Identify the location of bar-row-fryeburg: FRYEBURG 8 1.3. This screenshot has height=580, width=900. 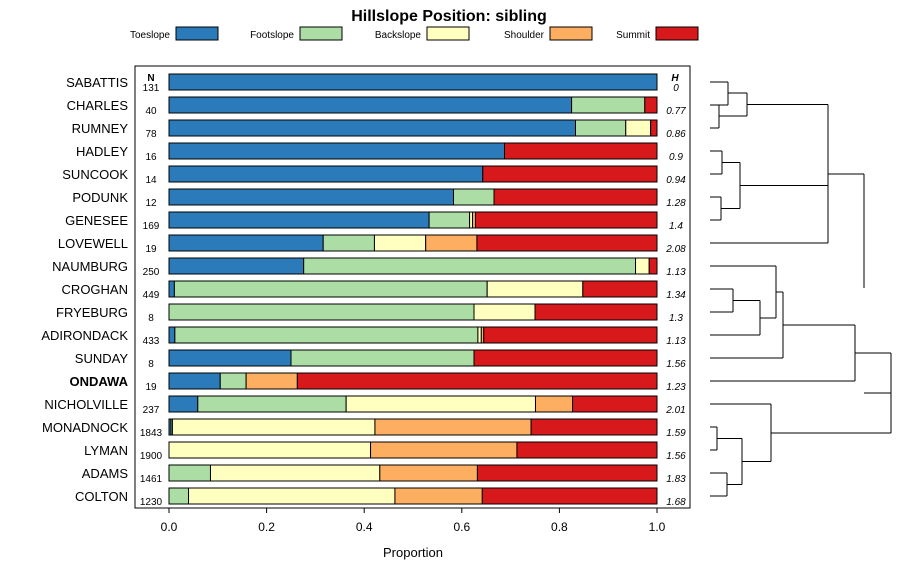
(369, 313).